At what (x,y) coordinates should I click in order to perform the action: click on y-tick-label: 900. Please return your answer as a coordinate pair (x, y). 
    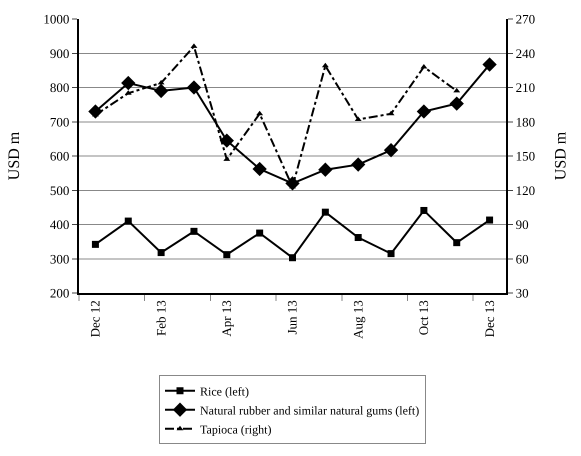
    Looking at the image, I should click on (60, 53).